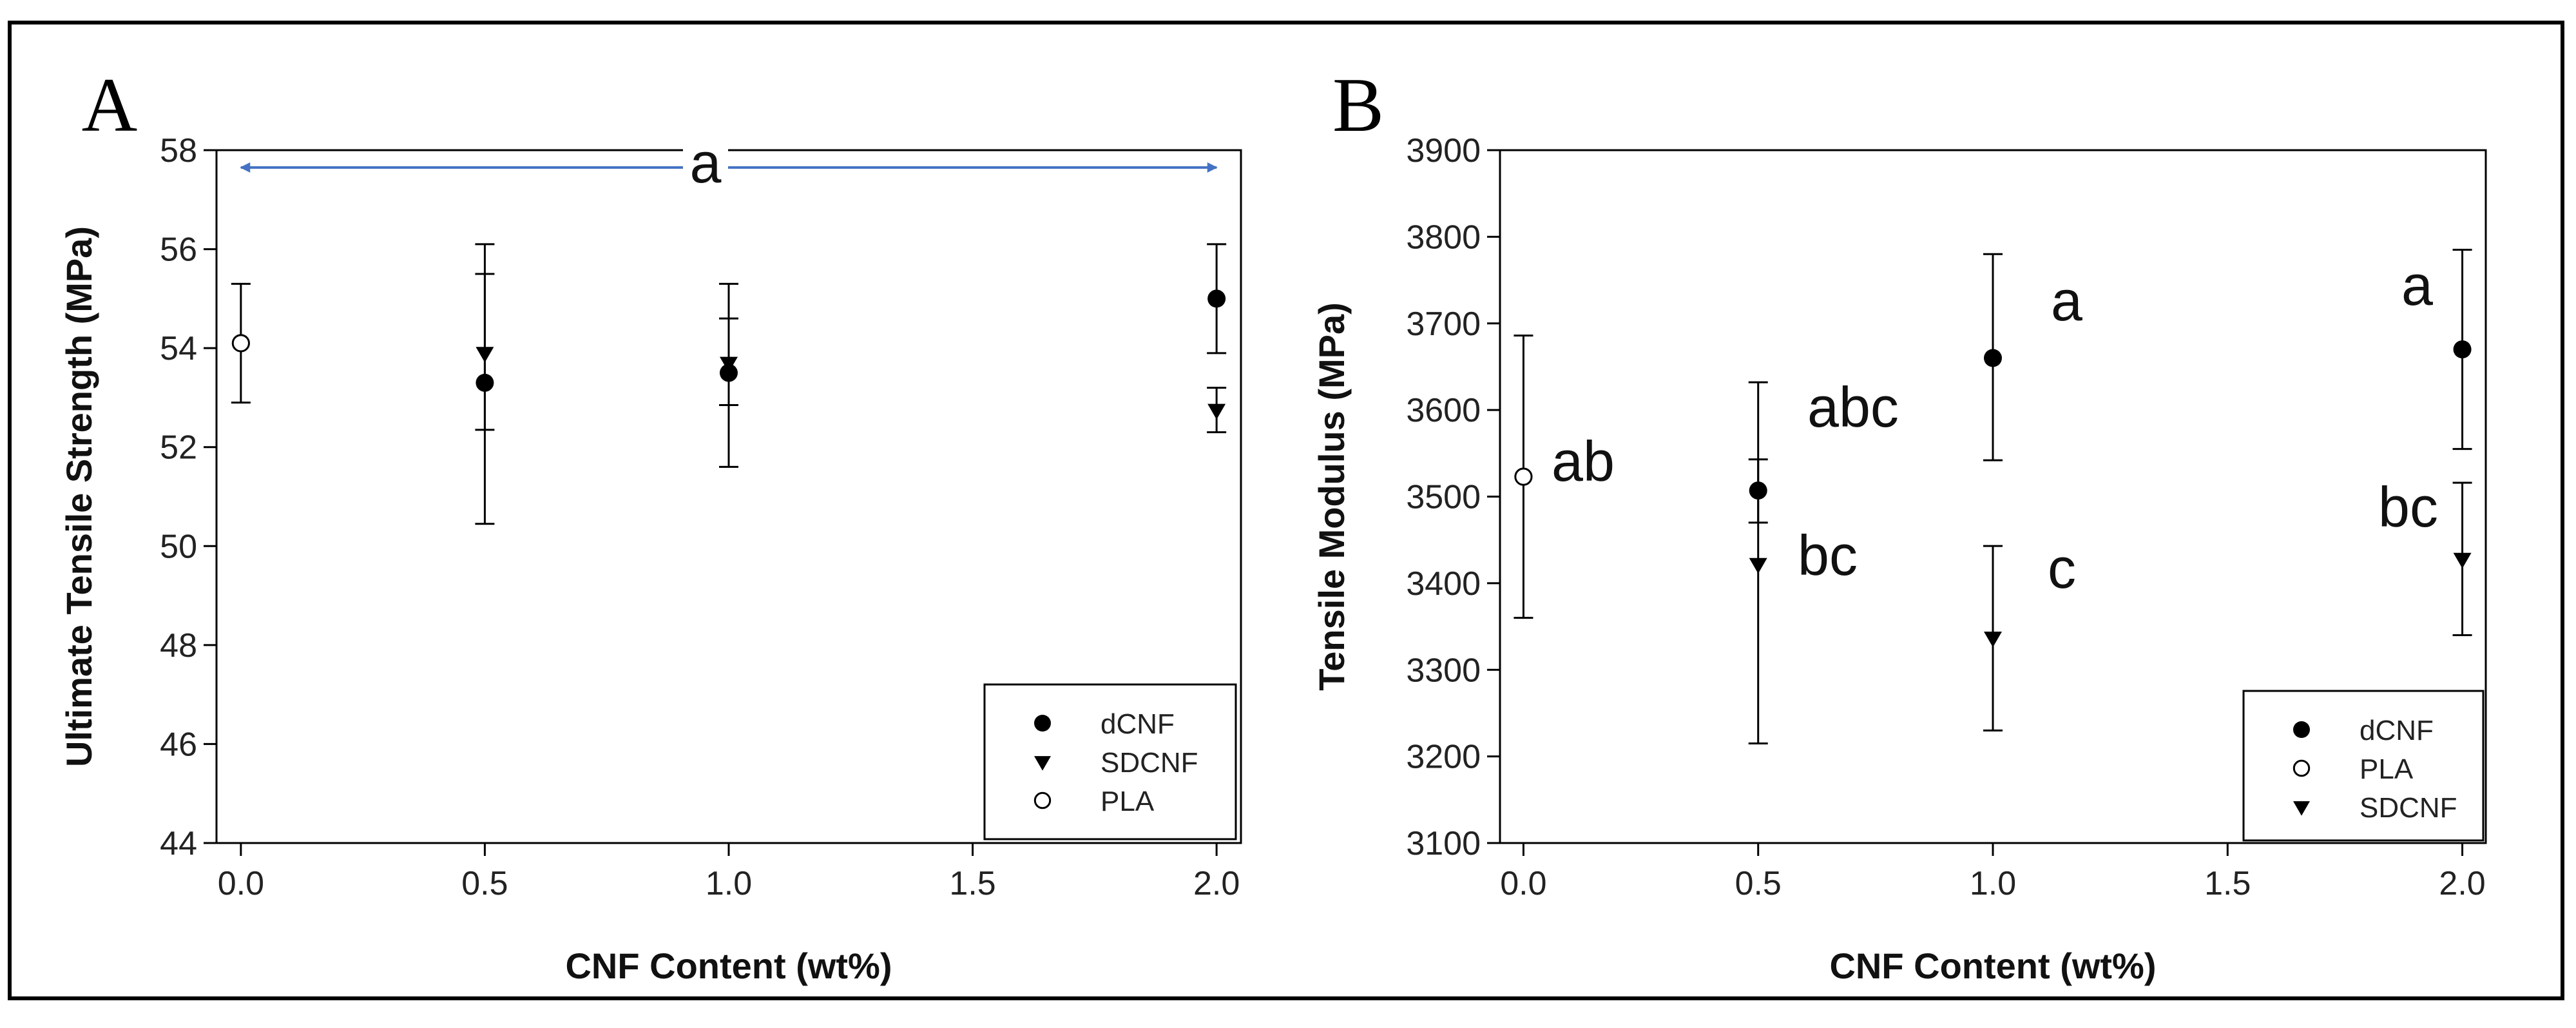 This screenshot has width=2576, height=1028. Describe the element at coordinates (179, 151) in the screenshot. I see `y-tick-label: 58` at that location.